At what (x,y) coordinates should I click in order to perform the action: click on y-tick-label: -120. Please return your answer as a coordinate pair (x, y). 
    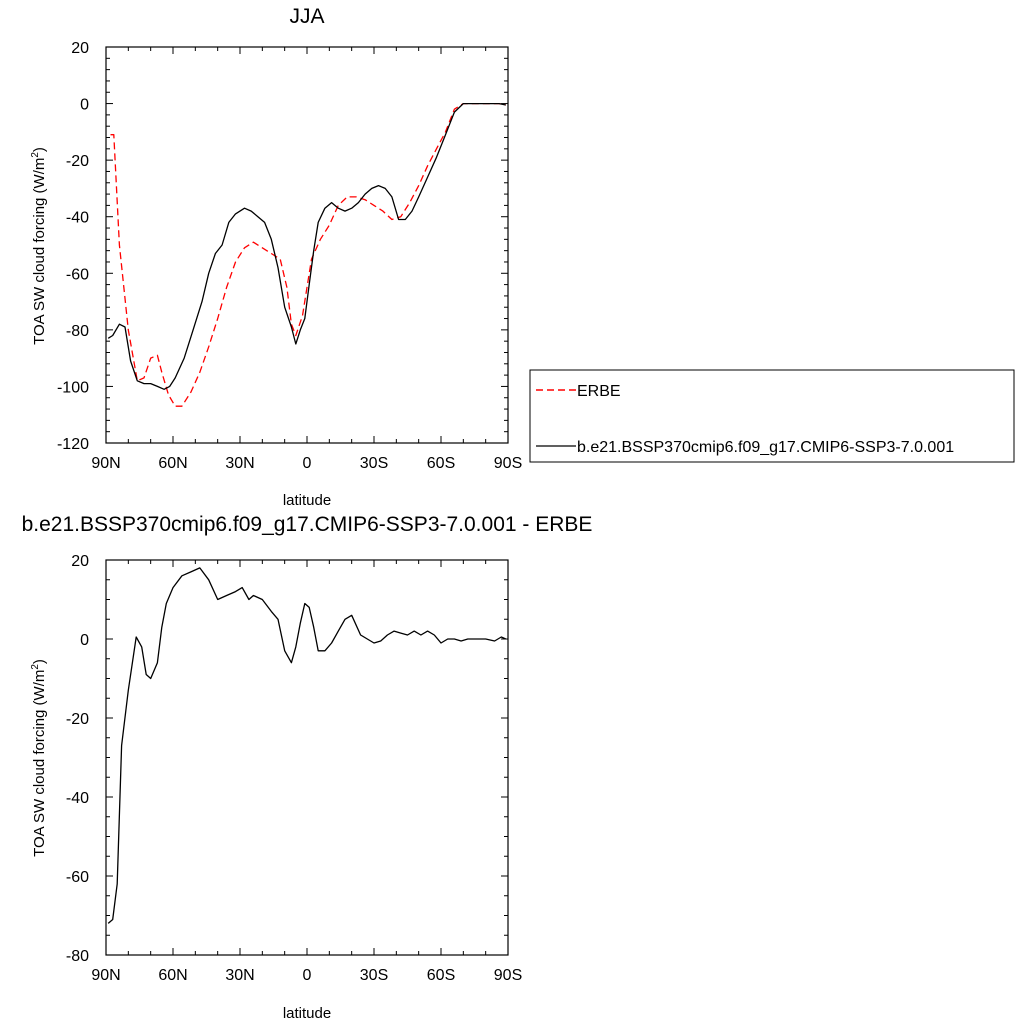
    Looking at the image, I should click on (73, 444).